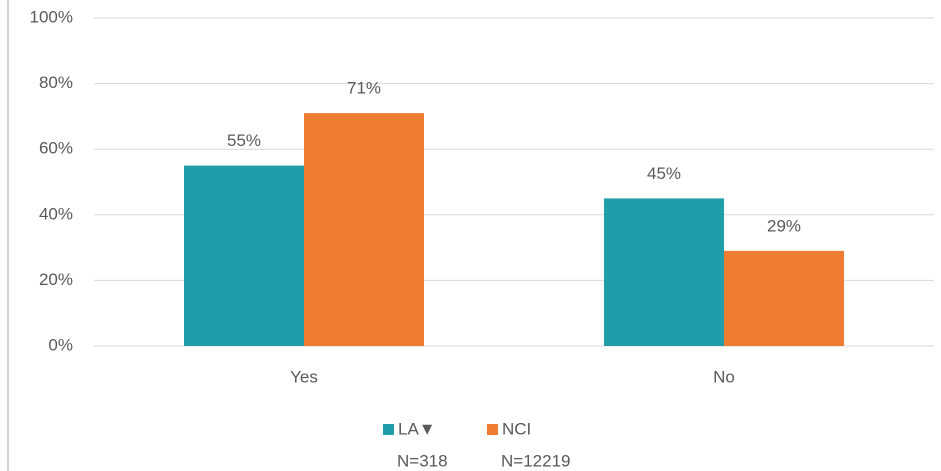 The height and width of the screenshot is (471, 941). What do you see at coordinates (56, 148) in the screenshot?
I see `y-tick-label: 60%` at bounding box center [56, 148].